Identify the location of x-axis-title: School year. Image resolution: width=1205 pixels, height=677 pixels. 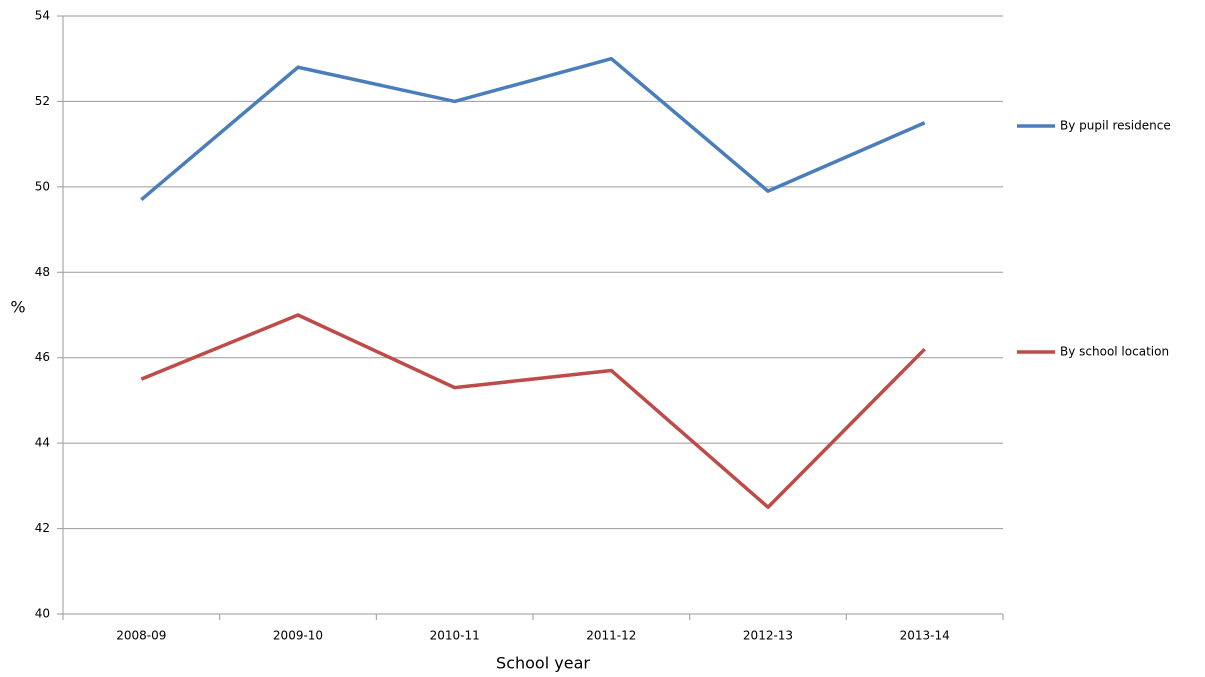
(543, 663).